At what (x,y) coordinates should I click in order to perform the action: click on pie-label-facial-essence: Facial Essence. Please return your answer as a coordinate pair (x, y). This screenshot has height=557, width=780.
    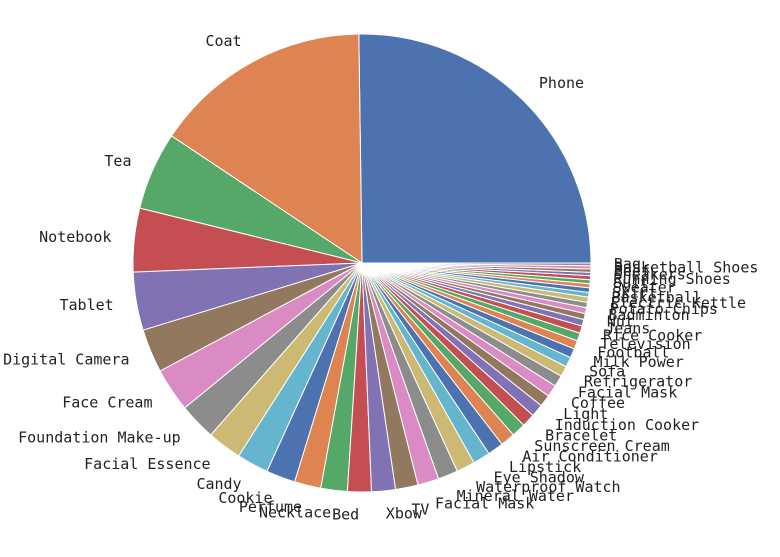
    Looking at the image, I should click on (147, 464).